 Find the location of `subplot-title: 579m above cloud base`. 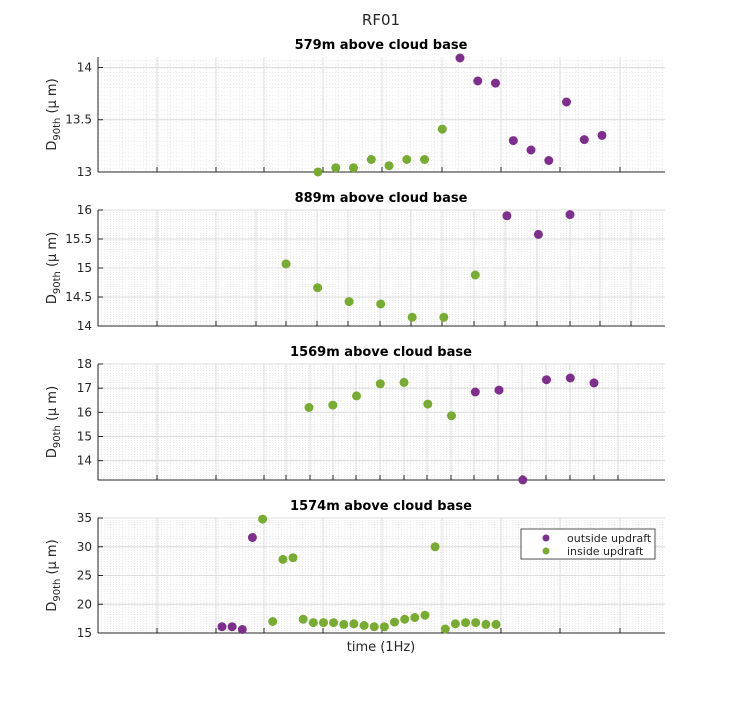

subplot-title: 579m above cloud base is located at coordinates (381, 45).